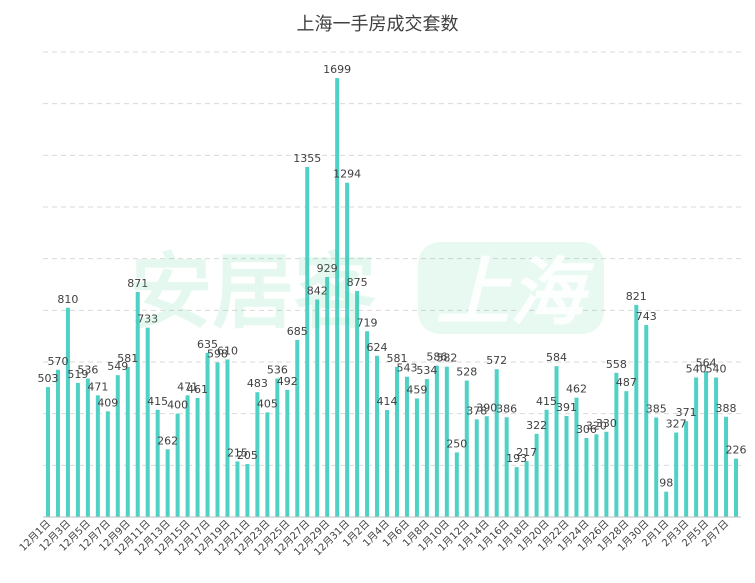  Describe the element at coordinates (377, 24) in the screenshot. I see `chart-title: 上海一手房成交套数` at that location.